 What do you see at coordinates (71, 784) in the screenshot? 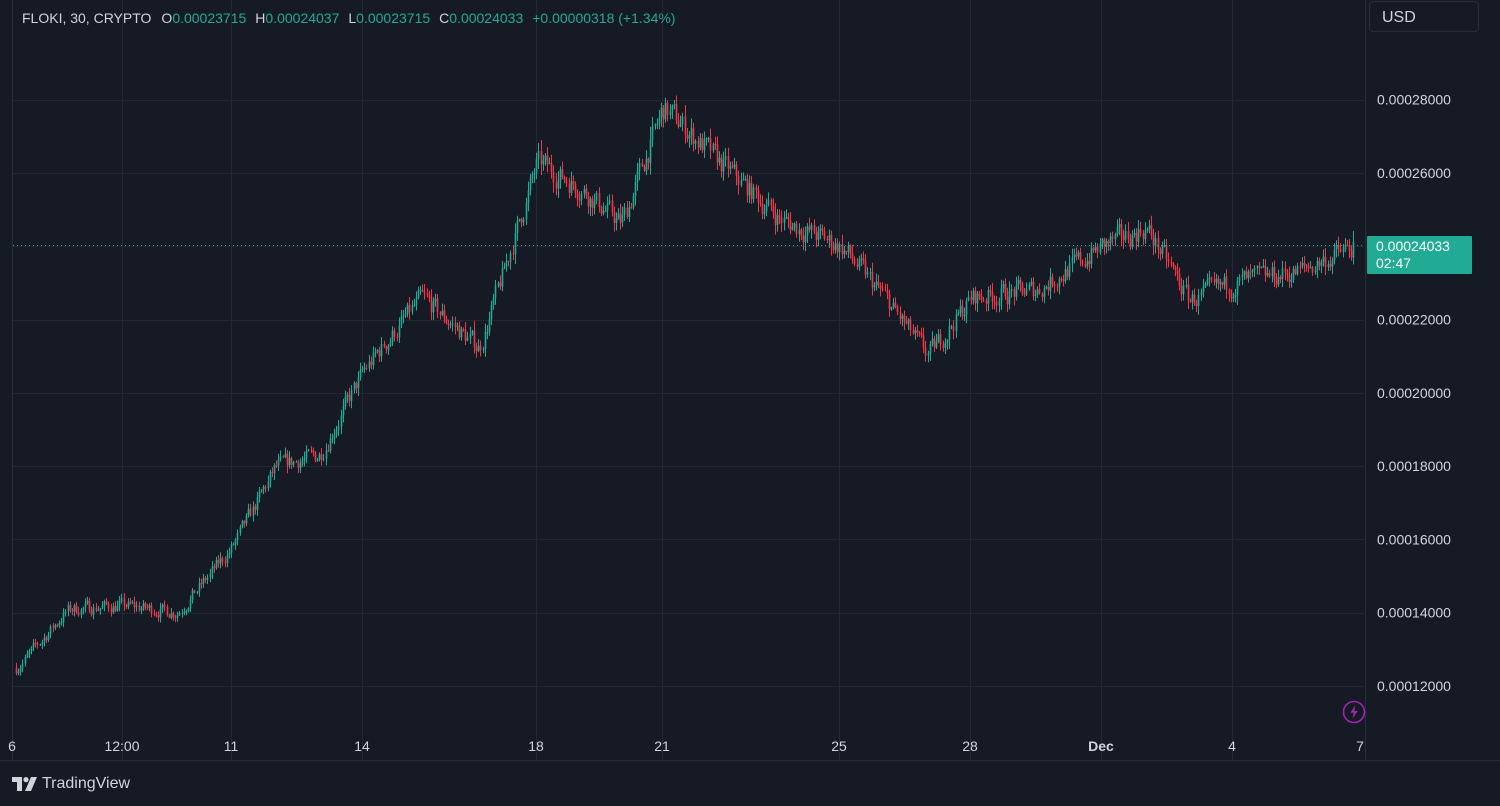
I see `tradingview-logo: TradingView` at bounding box center [71, 784].